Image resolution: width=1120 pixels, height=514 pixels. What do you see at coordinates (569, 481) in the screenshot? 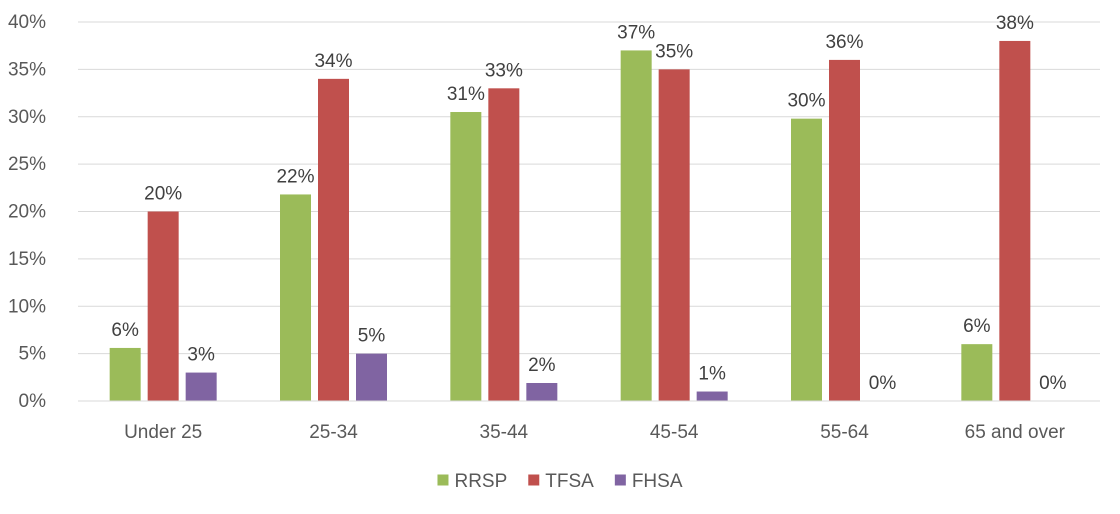
I see `legend-label-tfsa: TFSA` at bounding box center [569, 481].